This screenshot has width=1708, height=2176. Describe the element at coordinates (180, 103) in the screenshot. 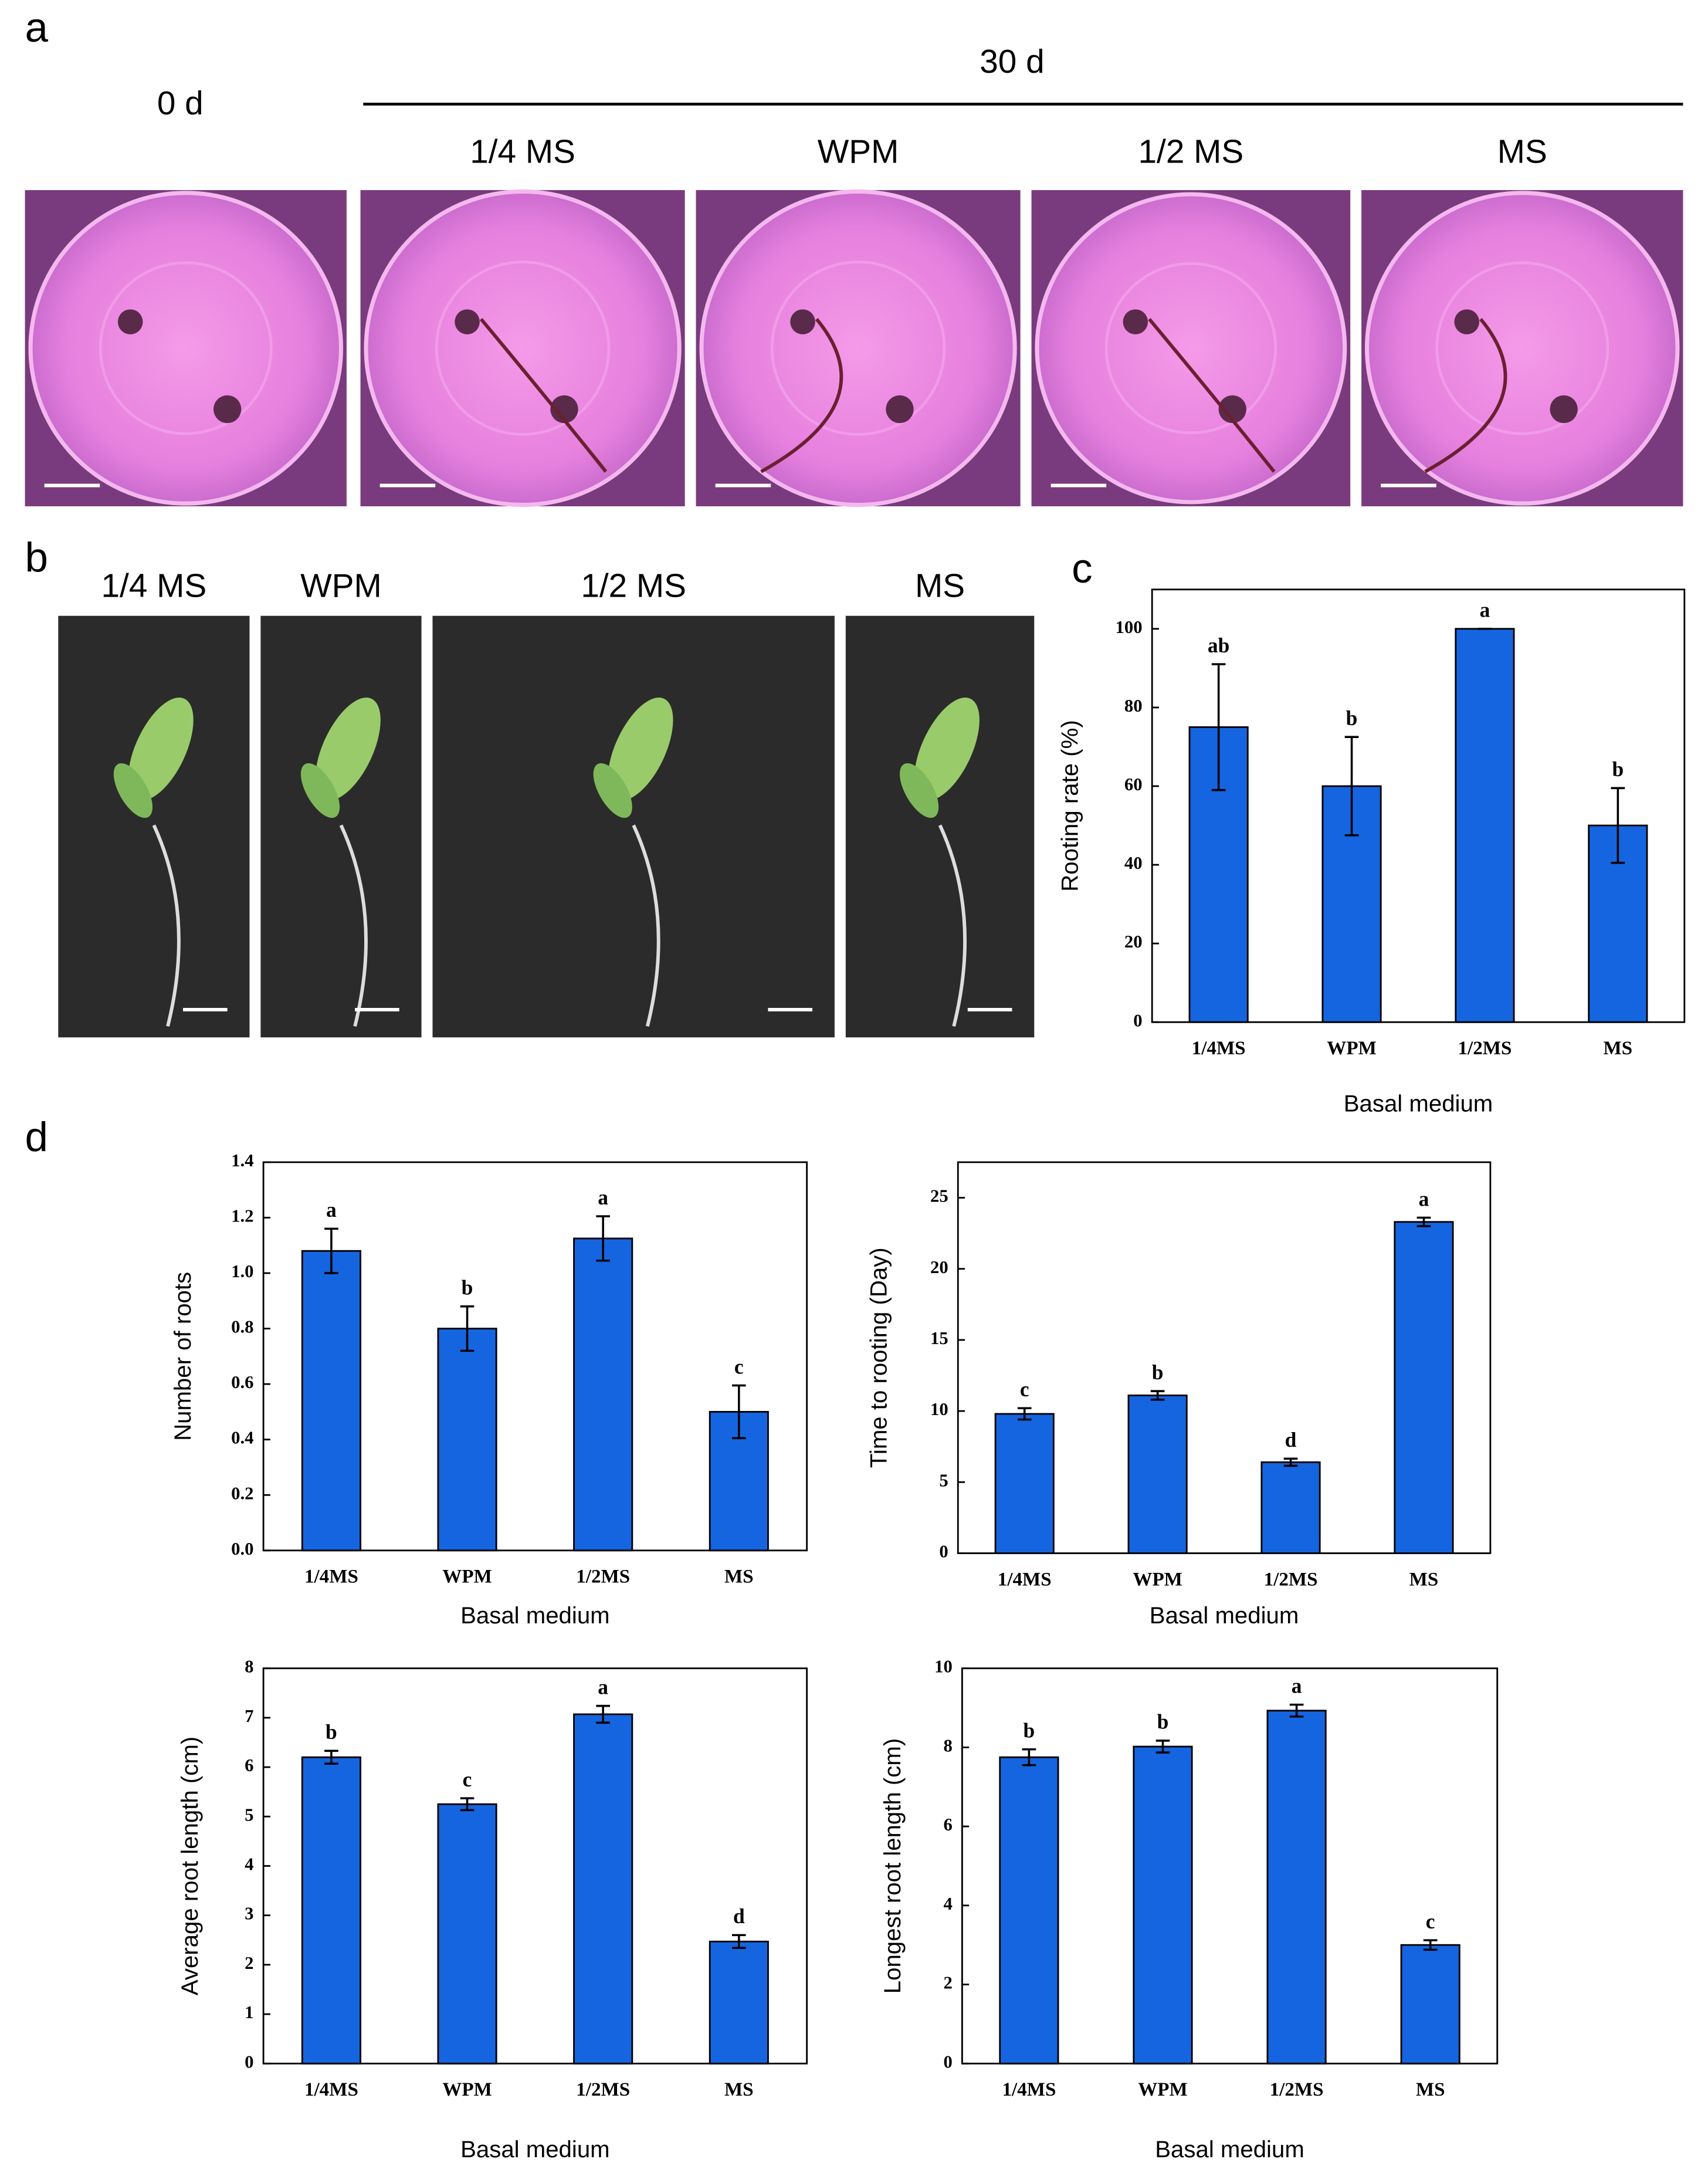

I see `day-label: 0 d` at that location.